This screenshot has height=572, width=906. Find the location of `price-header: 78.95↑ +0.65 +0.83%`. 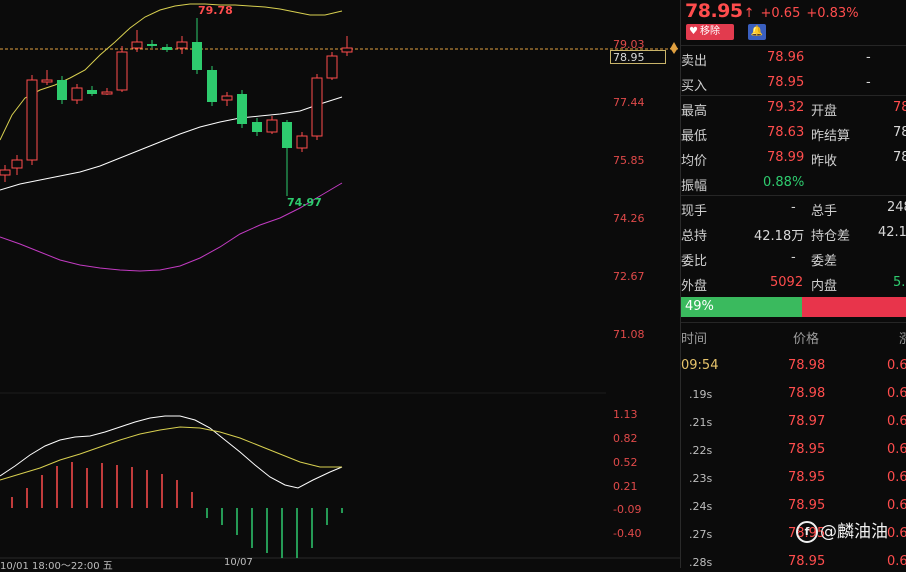

price-header: 78.95↑ +0.65 +0.83% is located at coordinates (772, 11).